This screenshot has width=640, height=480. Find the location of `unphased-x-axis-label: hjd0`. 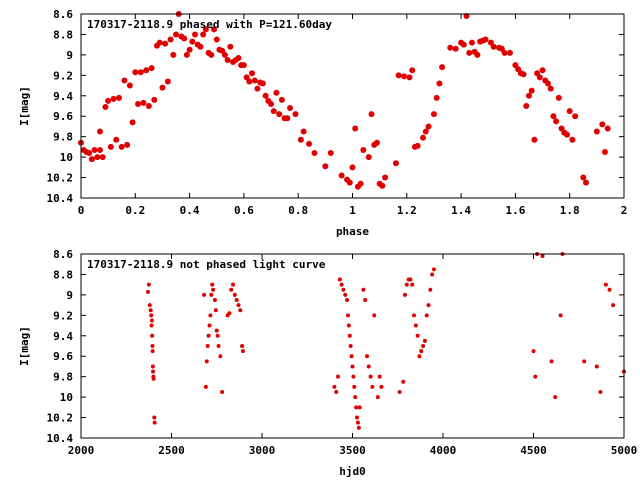

unphased-x-axis-label: hjd0 is located at coordinates (352, 471).